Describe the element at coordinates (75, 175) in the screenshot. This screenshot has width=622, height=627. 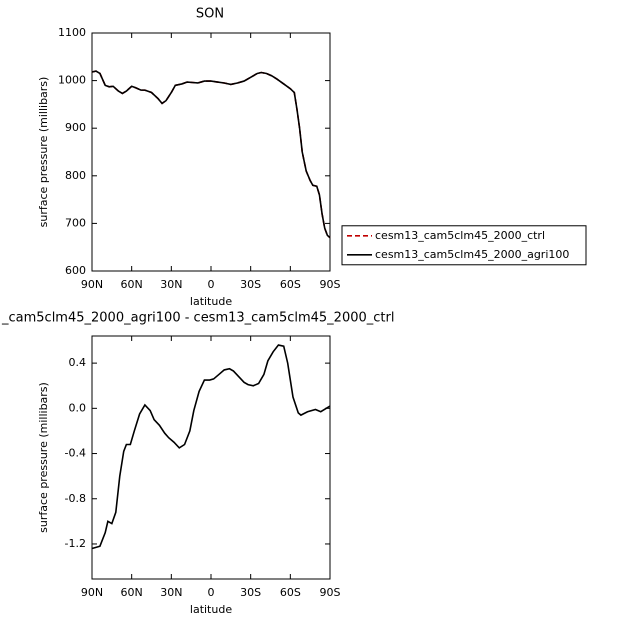
I see `y-tick-label: 800` at that location.